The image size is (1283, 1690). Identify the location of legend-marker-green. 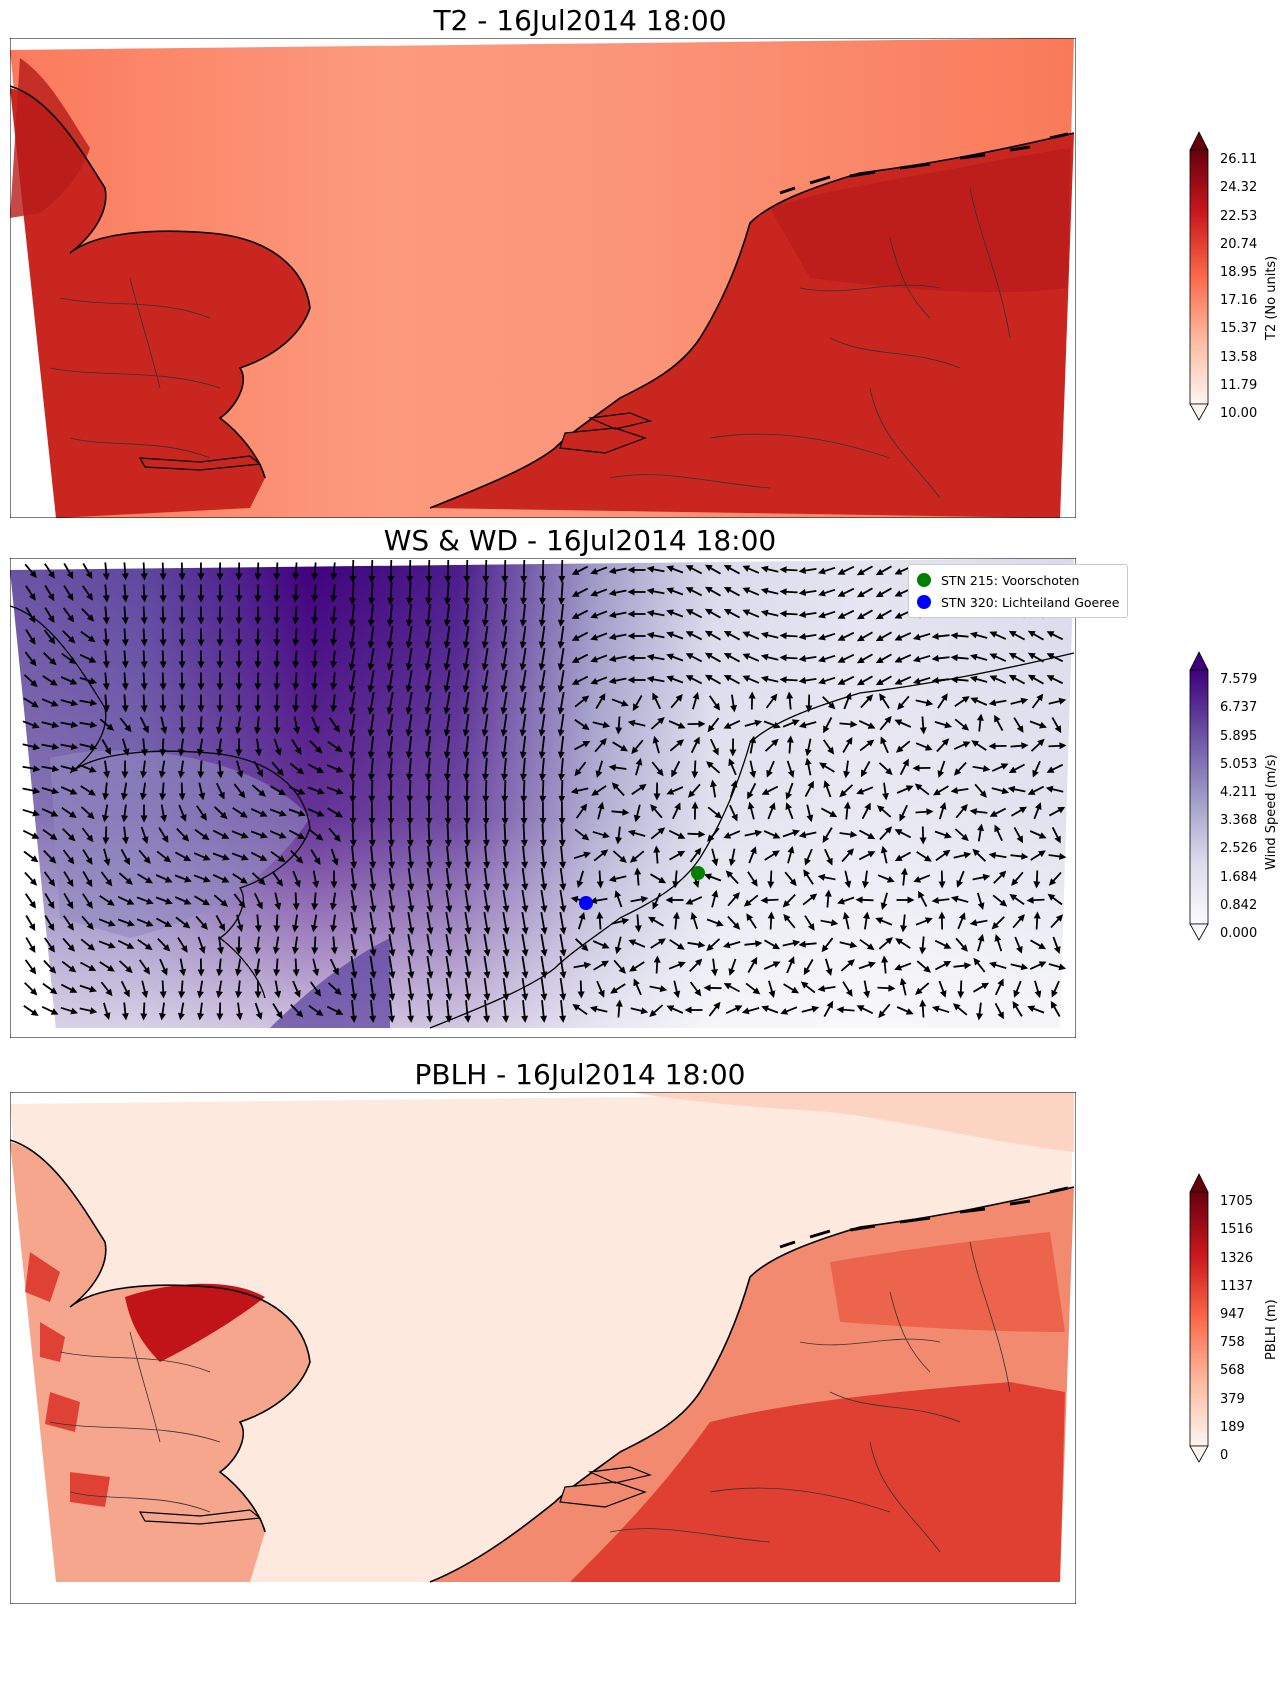
(924, 580).